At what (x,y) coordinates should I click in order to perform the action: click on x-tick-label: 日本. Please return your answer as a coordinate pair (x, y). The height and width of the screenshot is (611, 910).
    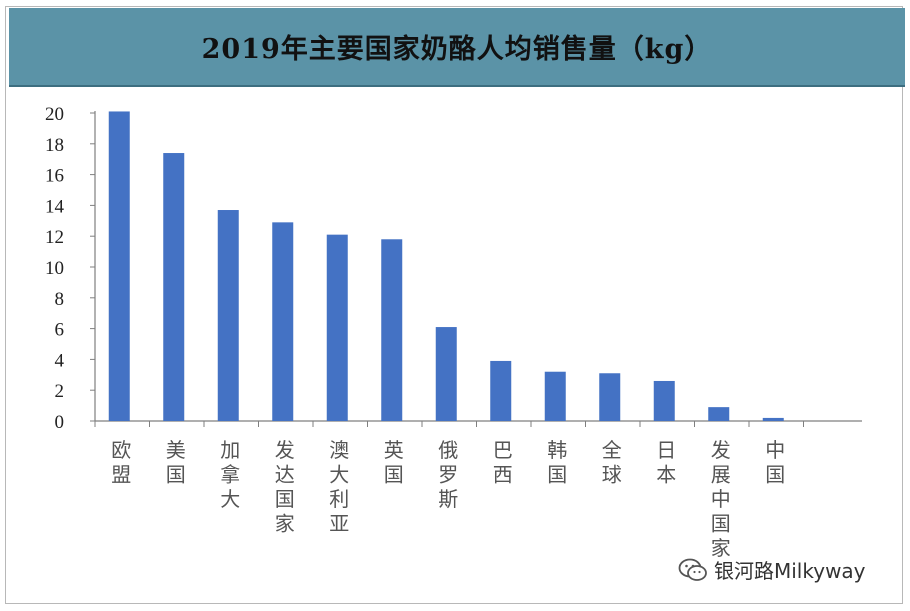
    Looking at the image, I should click on (666, 462).